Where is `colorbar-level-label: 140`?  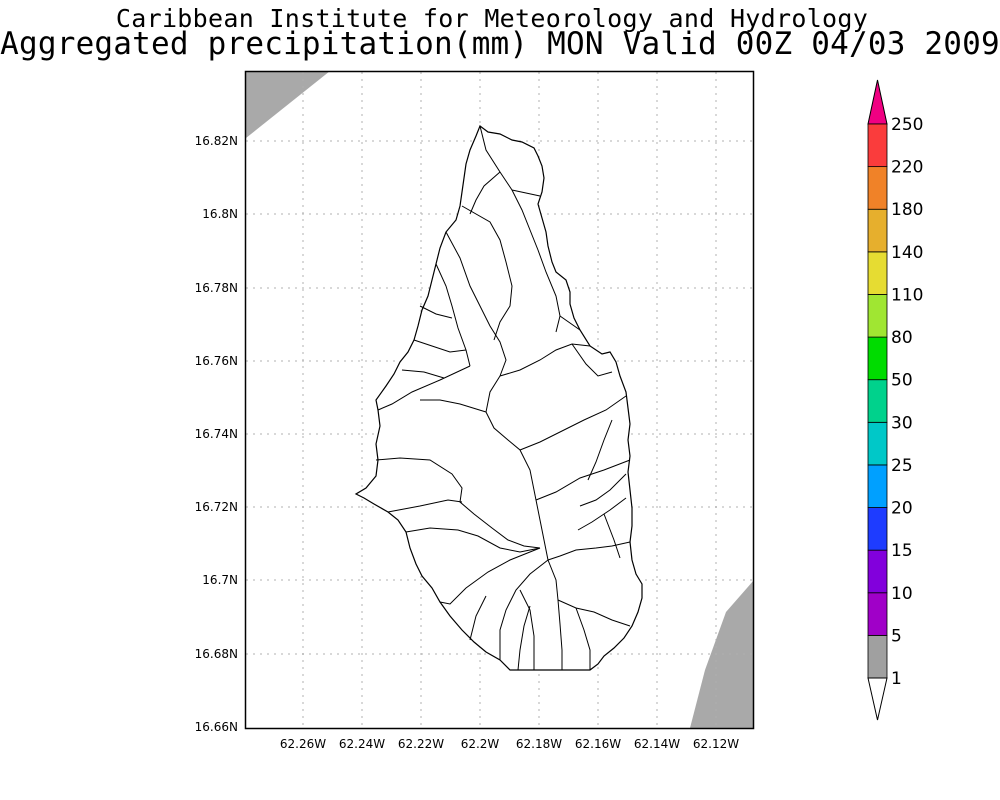 colorbar-level-label: 140 is located at coordinates (907, 253).